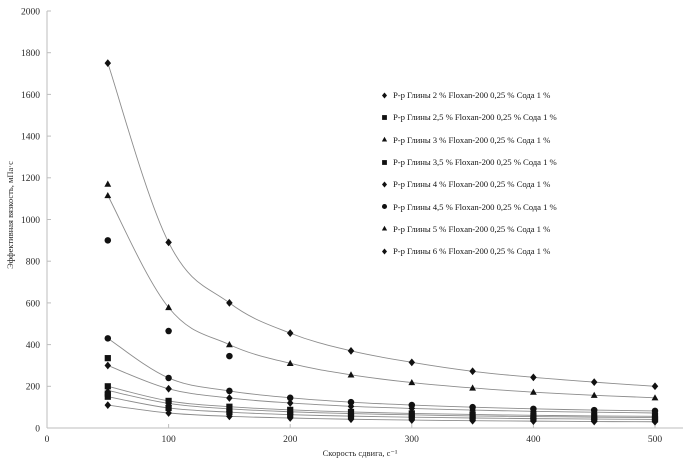 The height and width of the screenshot is (465, 696). What do you see at coordinates (412, 440) in the screenshot?
I see `x-tick-label: 300` at bounding box center [412, 440].